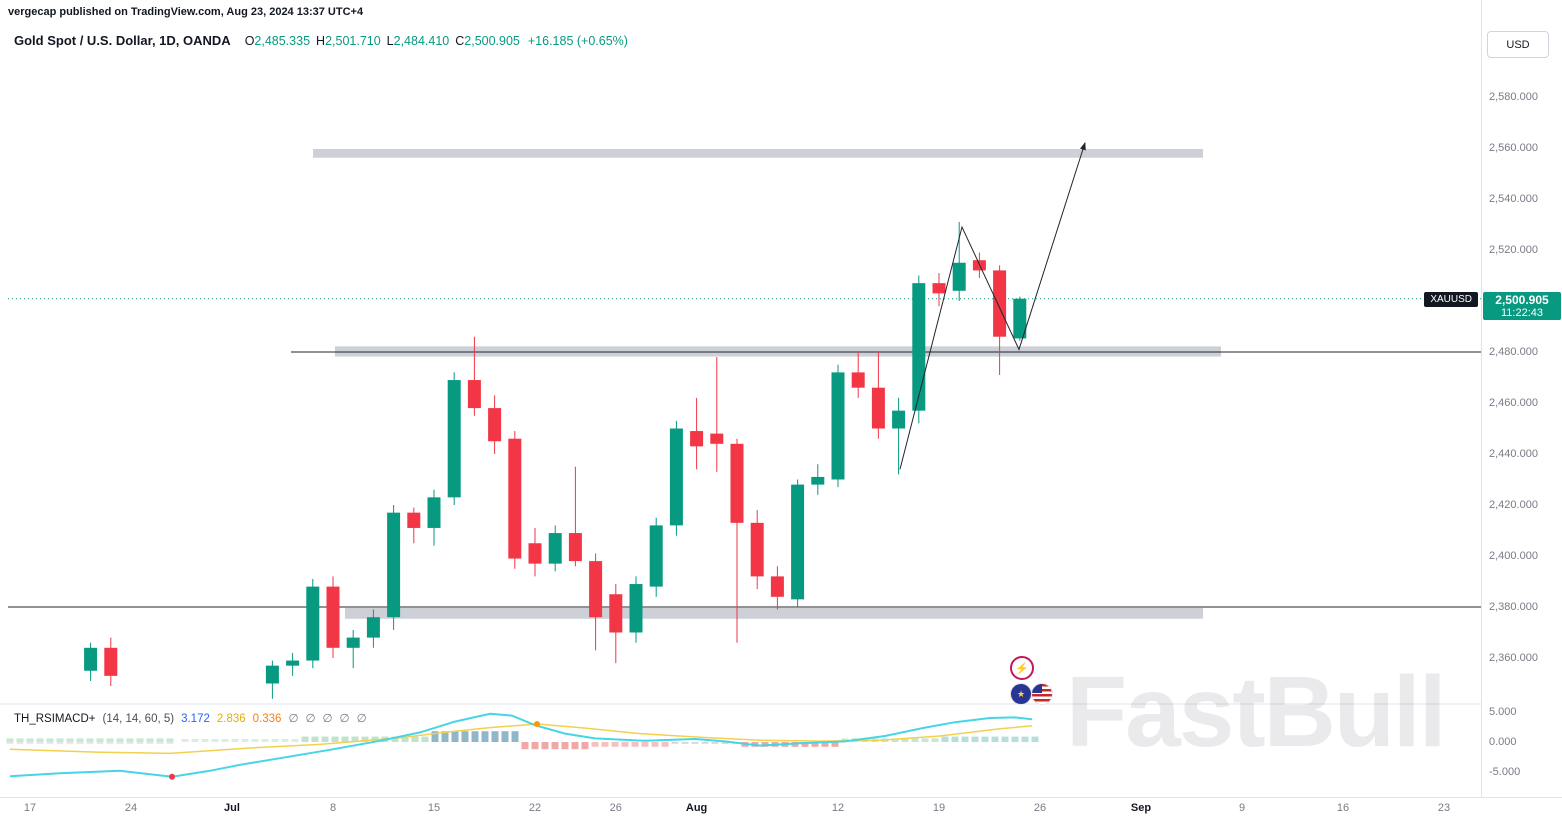 This screenshot has width=1562, height=819. What do you see at coordinates (1513, 199) in the screenshot?
I see `axis-tick: 2,540.000` at bounding box center [1513, 199].